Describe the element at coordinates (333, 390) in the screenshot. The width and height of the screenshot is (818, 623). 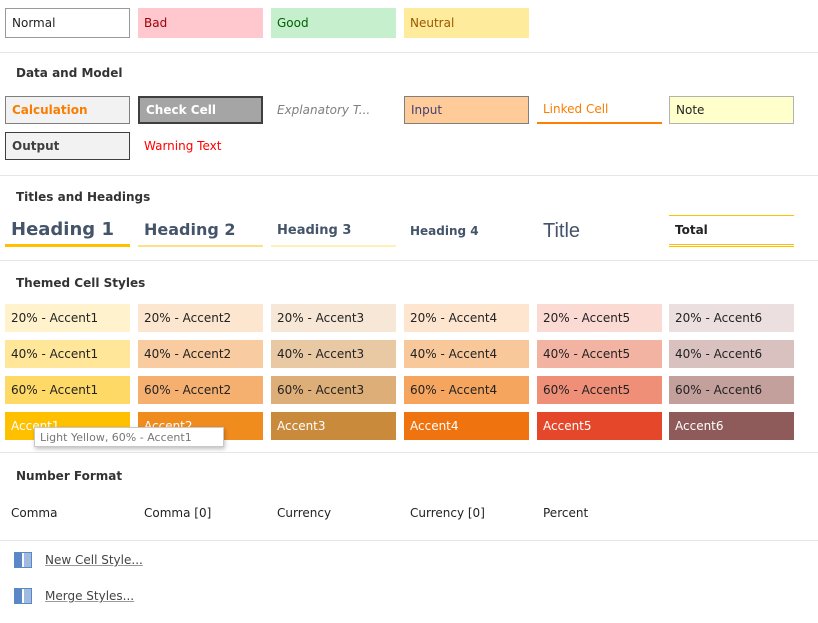
I see `cell-style: 60% - Accent3` at that location.